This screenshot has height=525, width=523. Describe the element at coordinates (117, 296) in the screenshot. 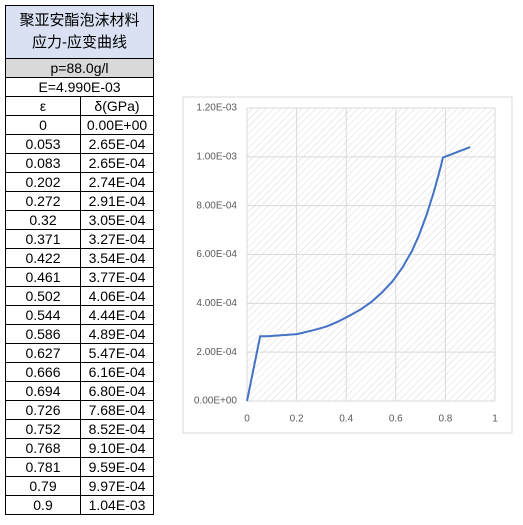

I see `table-cell: 4.06E-04` at that location.